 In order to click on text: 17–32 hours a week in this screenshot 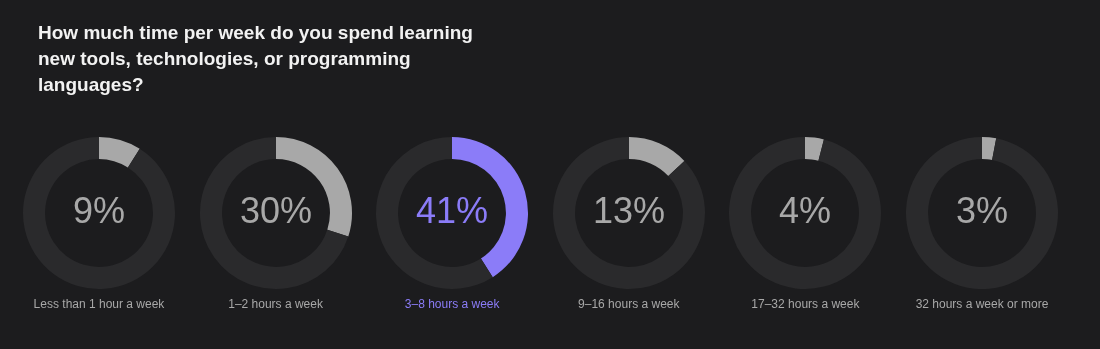, I will do `click(805, 304)`.